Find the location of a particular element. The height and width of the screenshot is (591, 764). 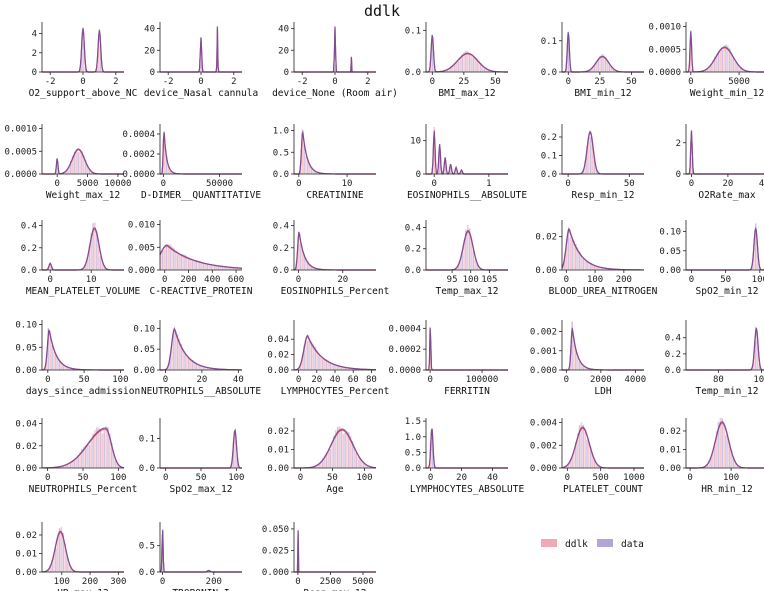

x-axis-label: HR_max_12 is located at coordinates (82, 589).